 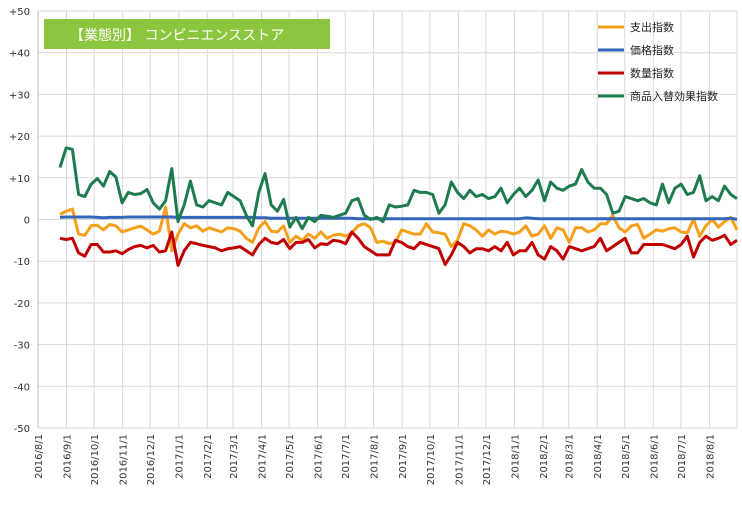 I want to click on y-tick-label: -20, so click(x=22, y=304).